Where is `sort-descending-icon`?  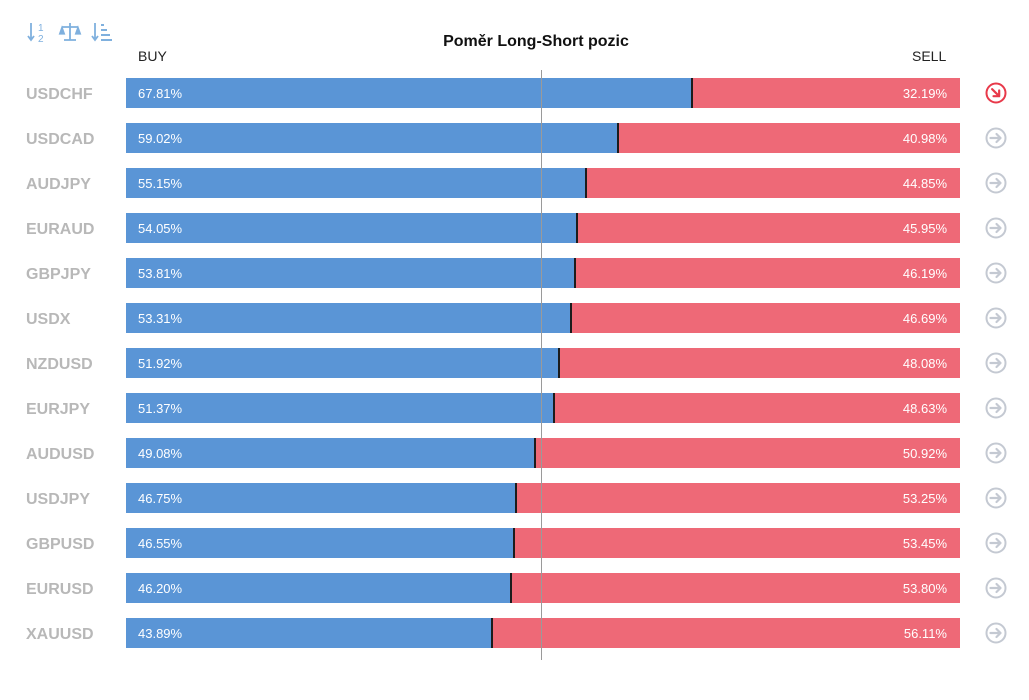
sort-descending-icon is located at coordinates (102, 32).